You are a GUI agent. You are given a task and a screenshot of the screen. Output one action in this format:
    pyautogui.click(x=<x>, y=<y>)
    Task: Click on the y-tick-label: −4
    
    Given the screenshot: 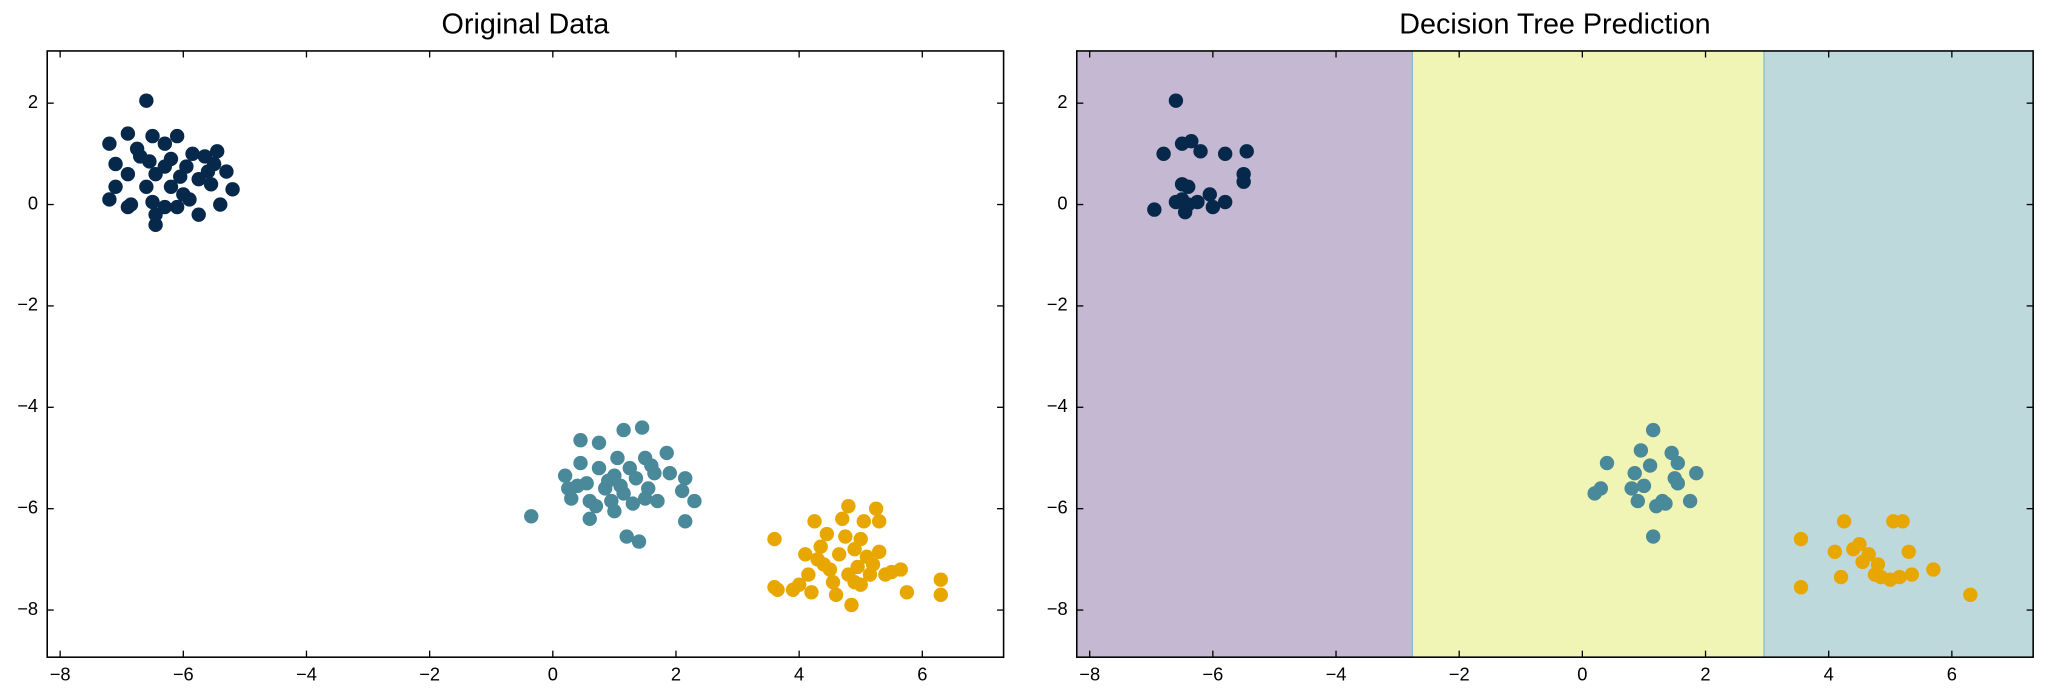 What is the action you would take?
    pyautogui.click(x=1057, y=405)
    